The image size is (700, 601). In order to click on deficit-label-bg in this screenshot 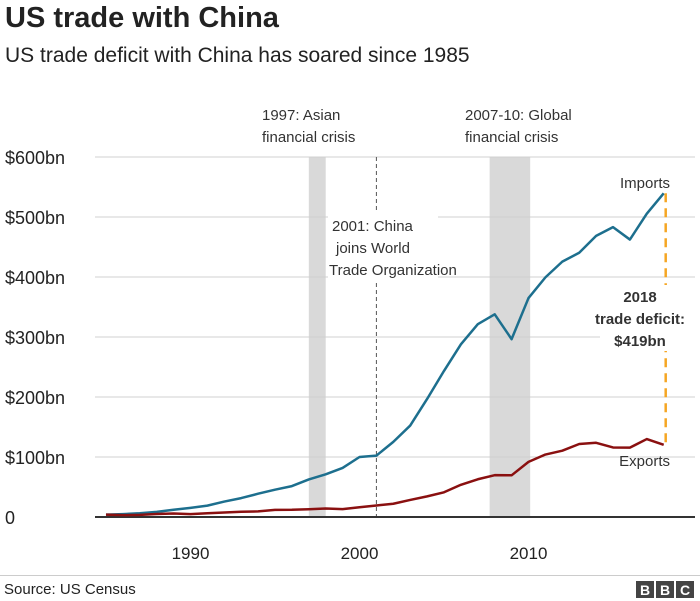, I will do `click(647, 318)`.